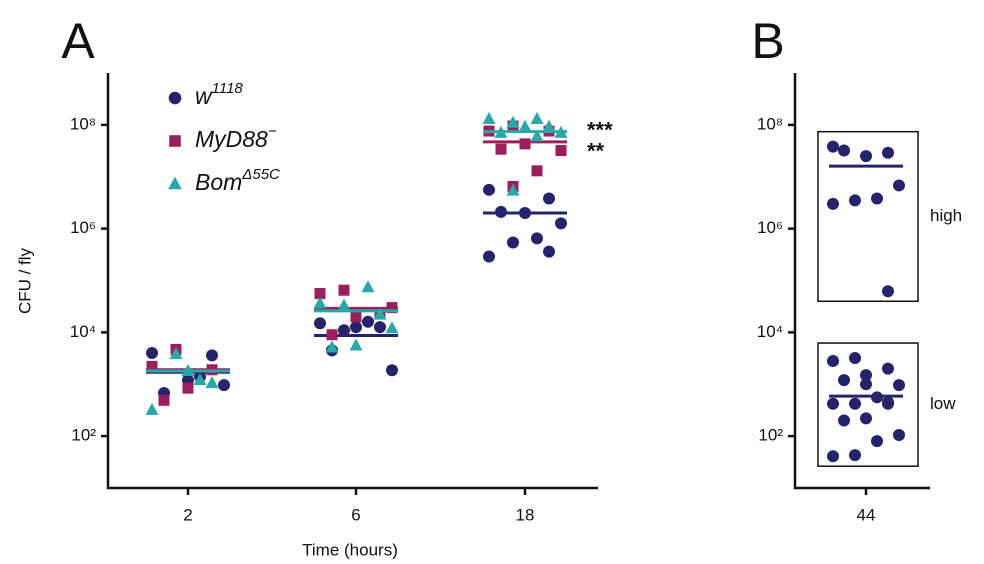 The width and height of the screenshot is (984, 564). I want to click on x-tick-label: 44, so click(866, 514).